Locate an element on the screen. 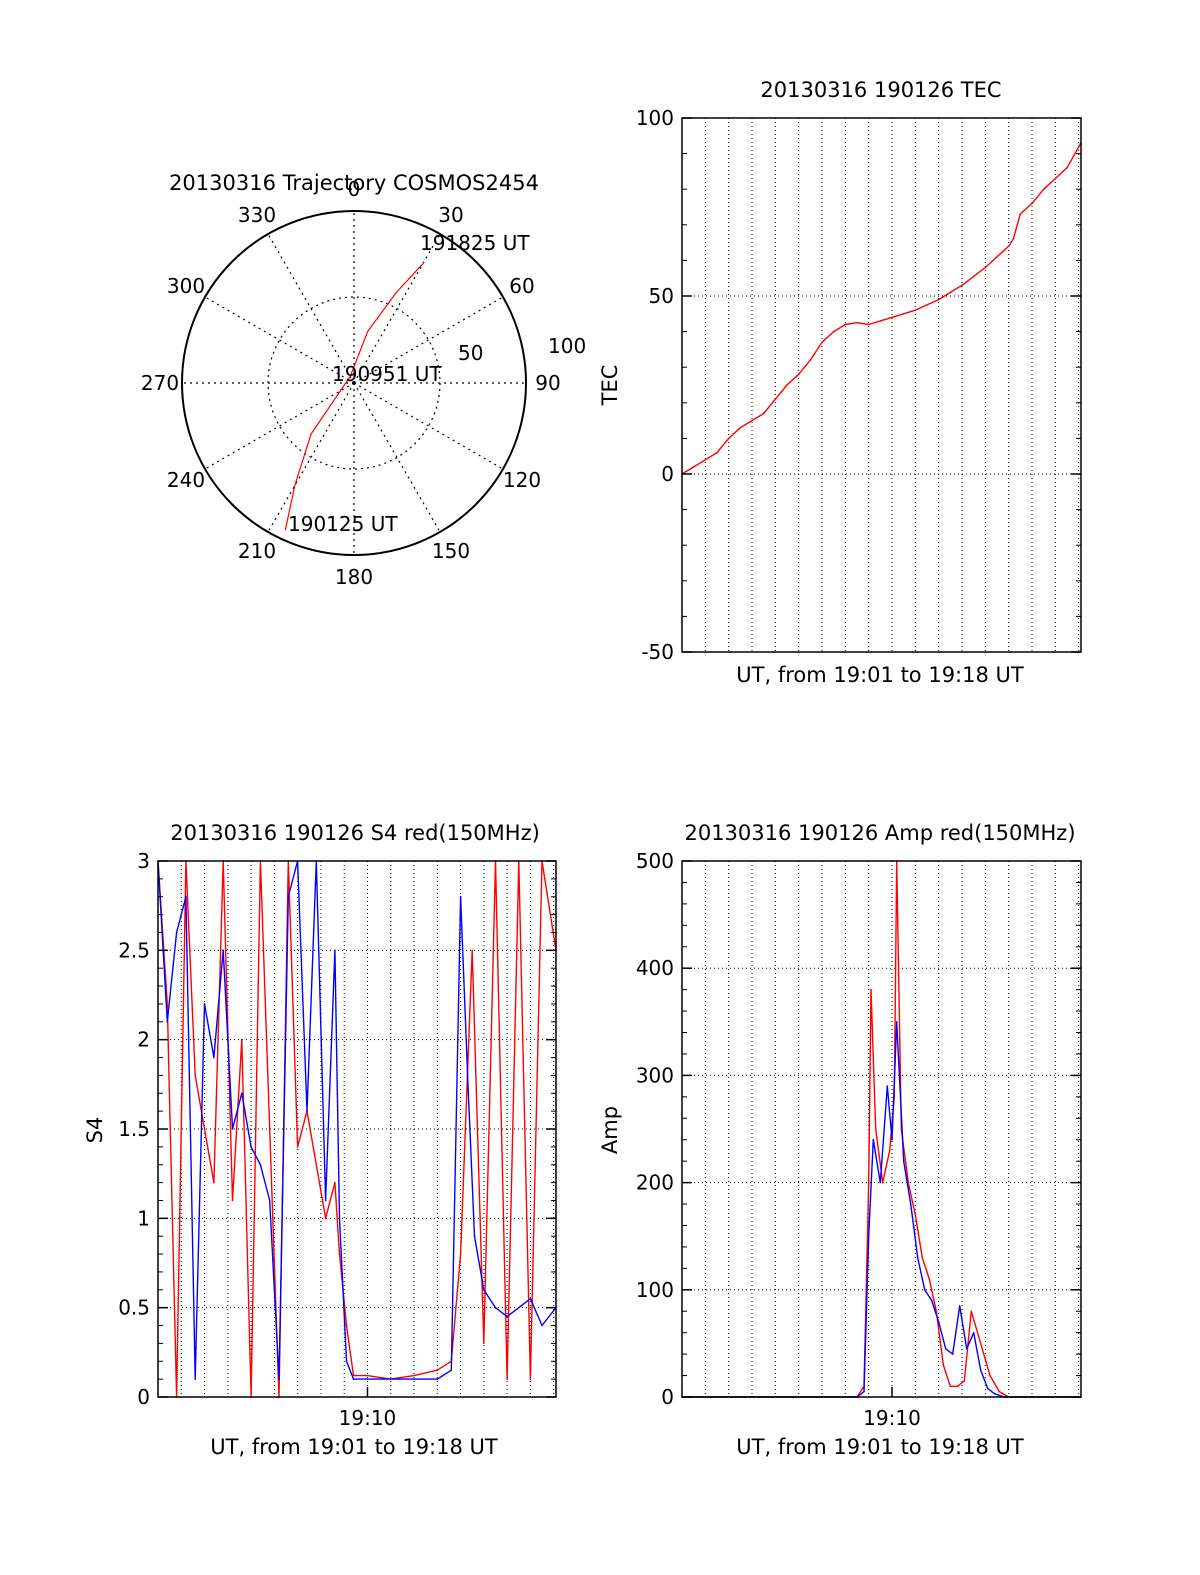 The width and height of the screenshot is (1200, 1575). tec-ytick-label-3: 100 is located at coordinates (655, 118).